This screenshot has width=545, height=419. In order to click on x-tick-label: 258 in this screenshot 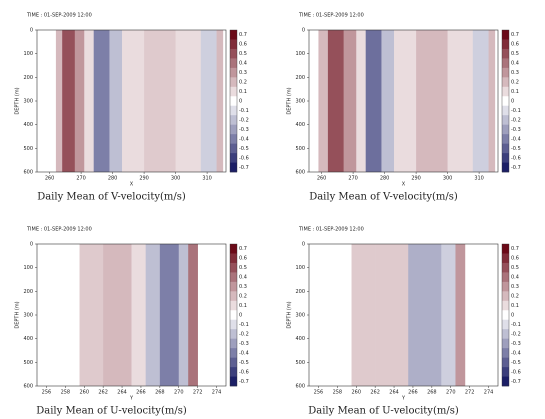, I will do `click(338, 393)`.